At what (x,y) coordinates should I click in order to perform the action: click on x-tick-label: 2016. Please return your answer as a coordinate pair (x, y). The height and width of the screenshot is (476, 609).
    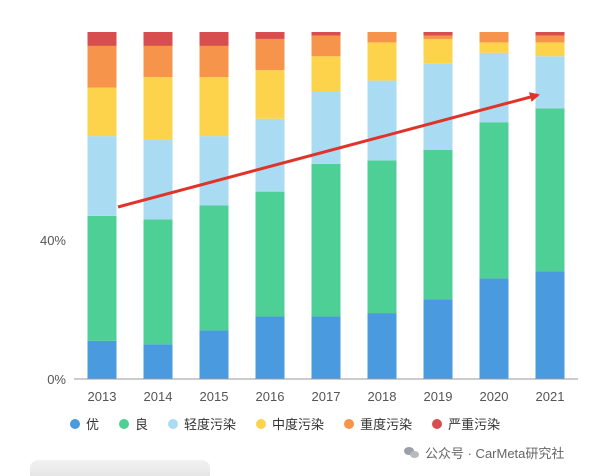
    Looking at the image, I should click on (270, 396).